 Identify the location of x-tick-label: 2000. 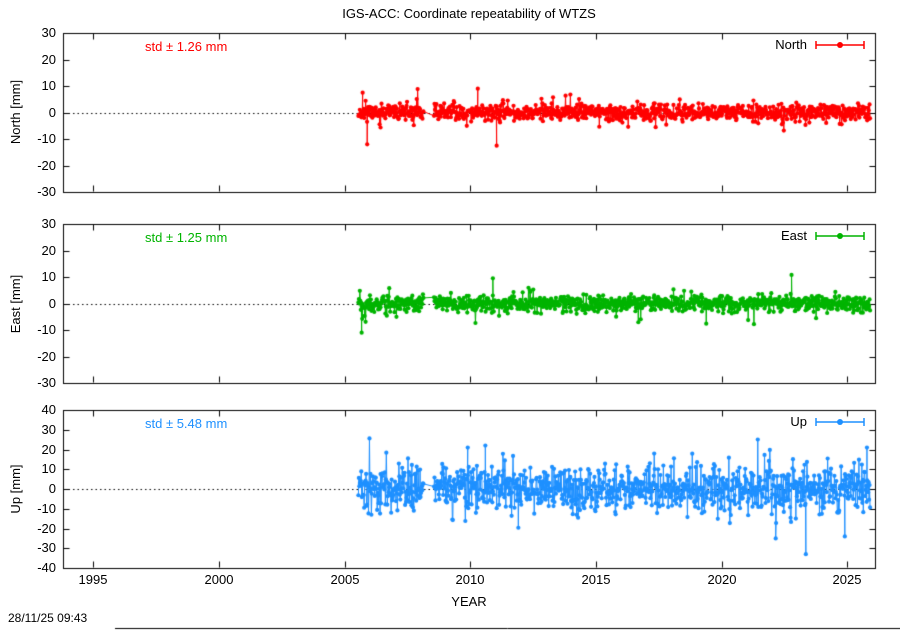
(219, 579).